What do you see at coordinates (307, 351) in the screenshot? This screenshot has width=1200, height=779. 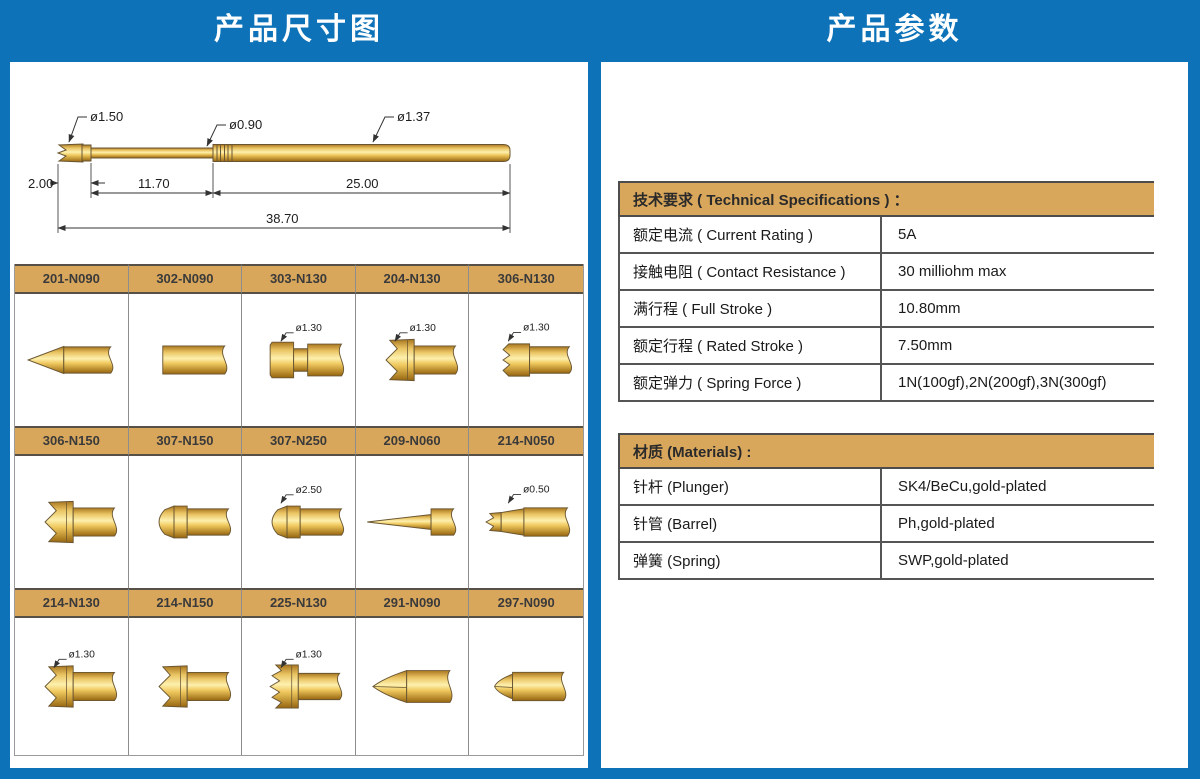 I see `probe-tip-step: ø1.30` at bounding box center [307, 351].